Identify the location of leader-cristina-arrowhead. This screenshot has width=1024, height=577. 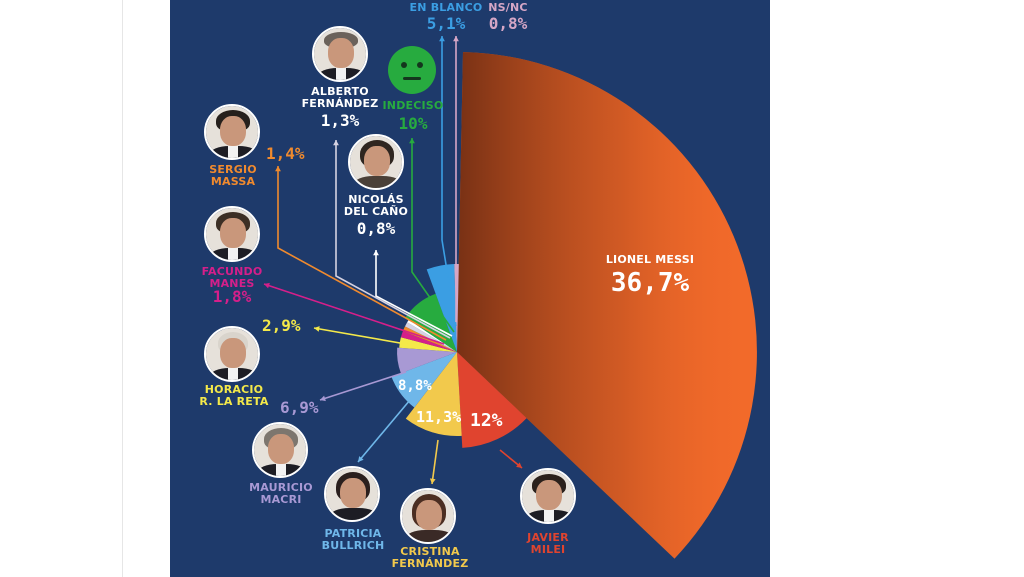
(432, 481).